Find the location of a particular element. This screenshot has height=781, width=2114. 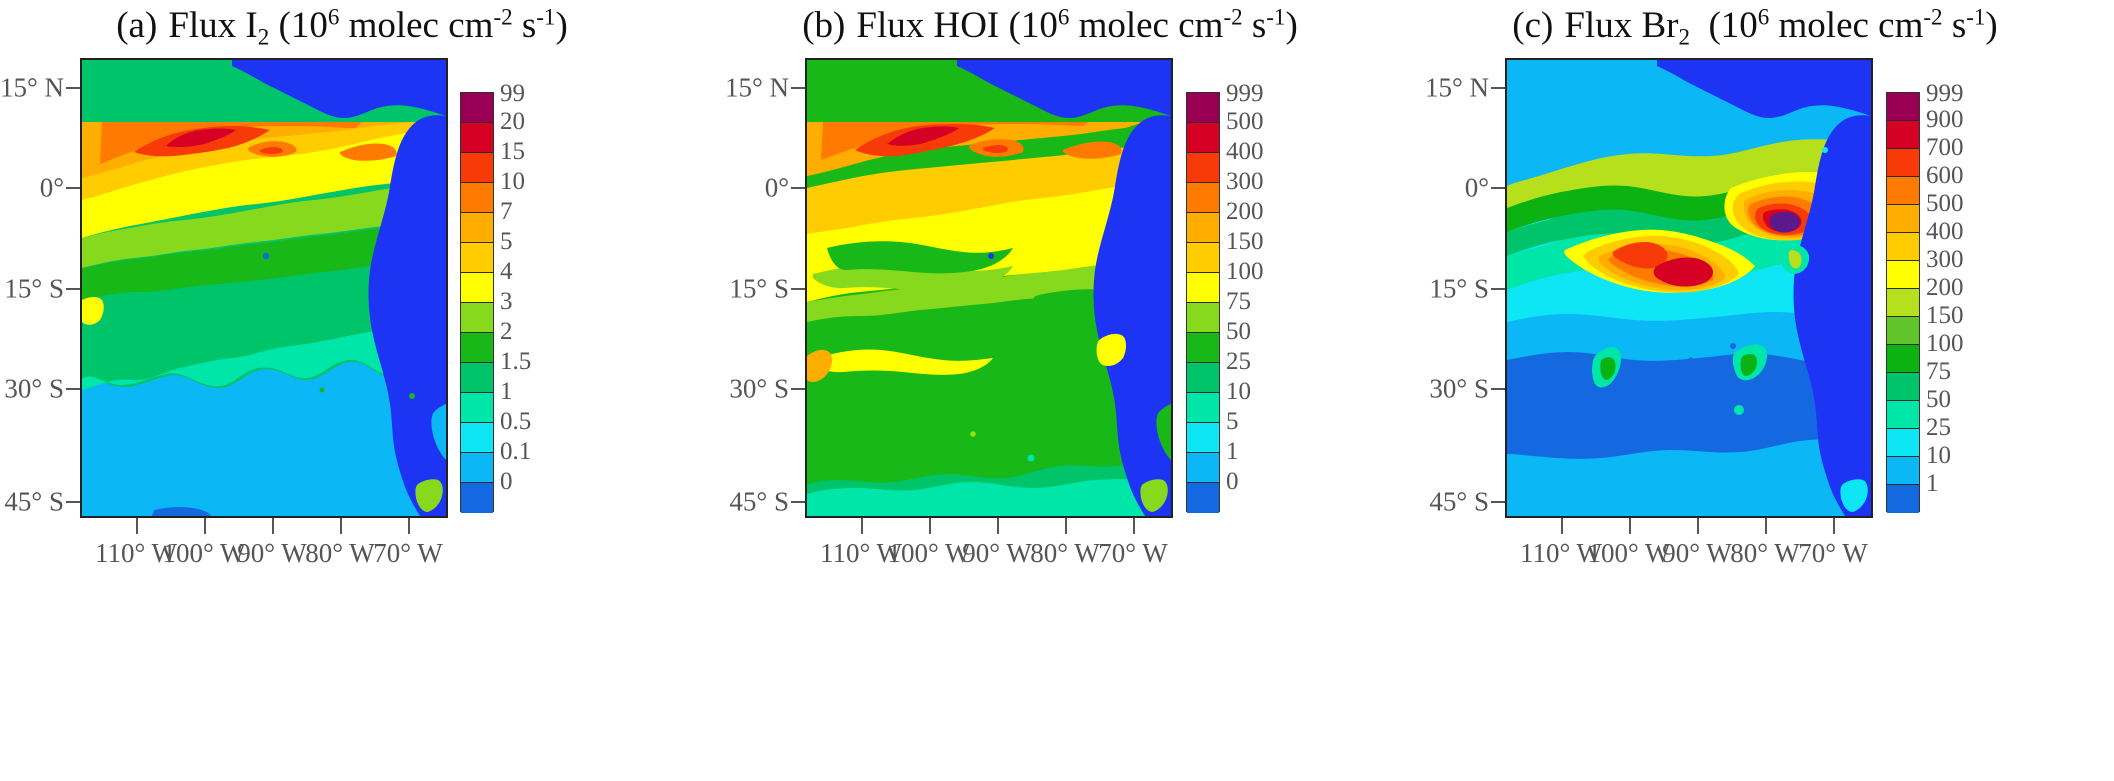

x-tick-label-a-4: 70° W is located at coordinates (408, 553).